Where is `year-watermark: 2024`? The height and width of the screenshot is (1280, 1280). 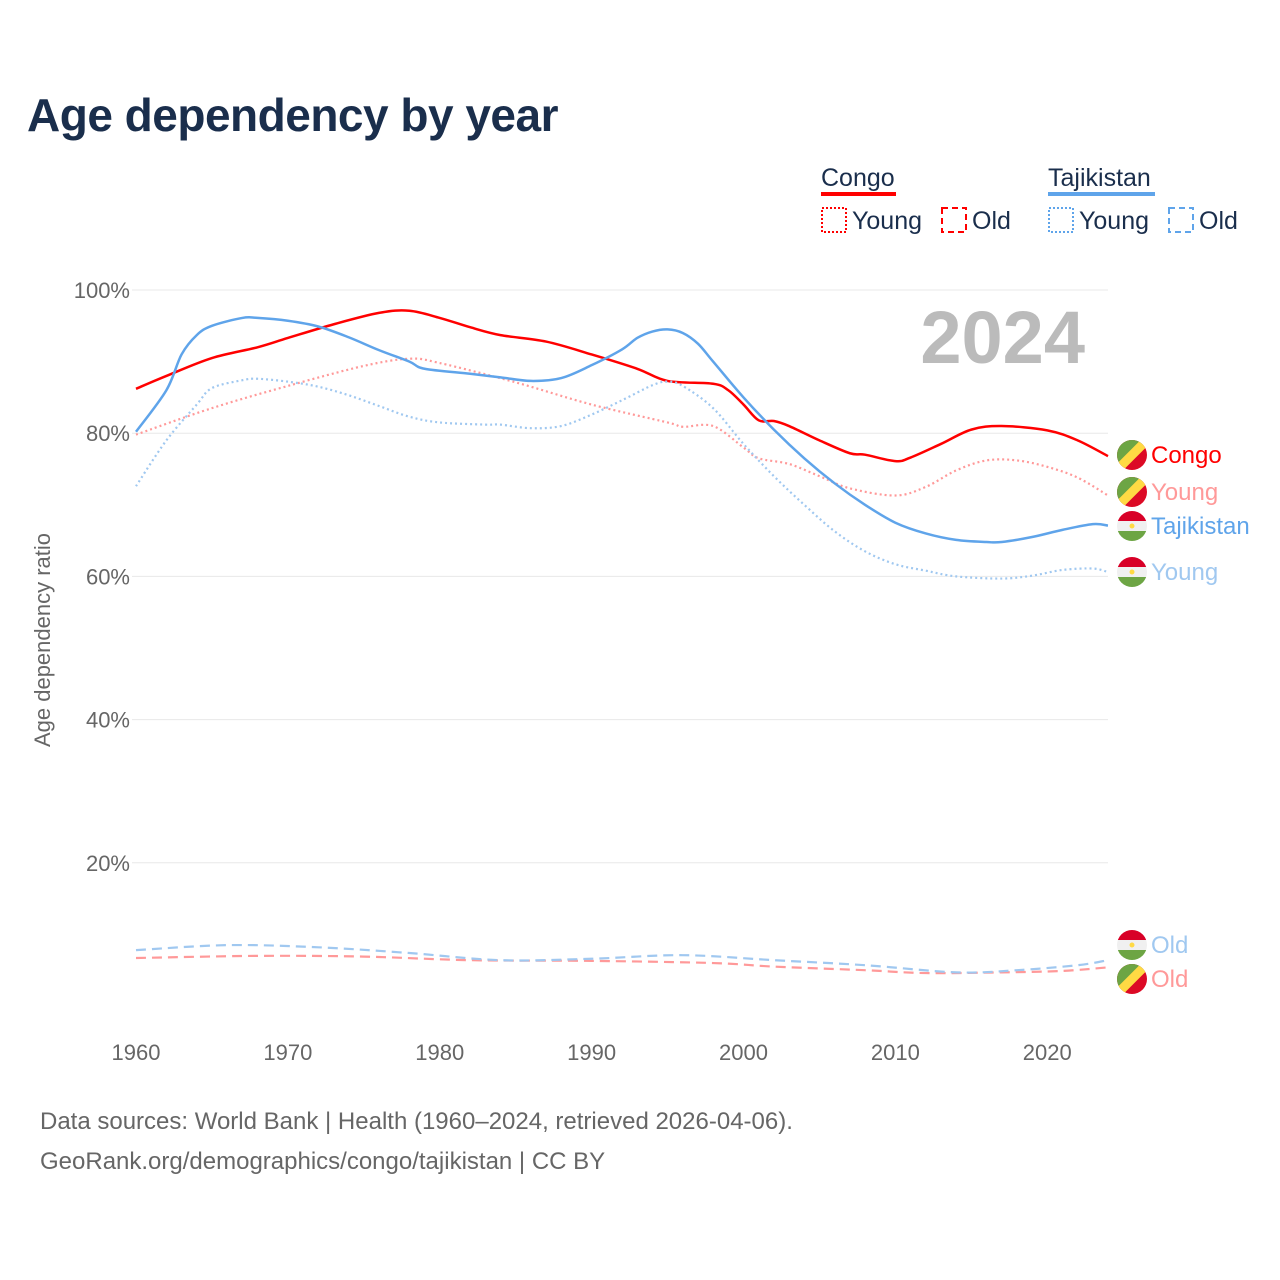 year-watermark: 2024 is located at coordinates (1002, 337).